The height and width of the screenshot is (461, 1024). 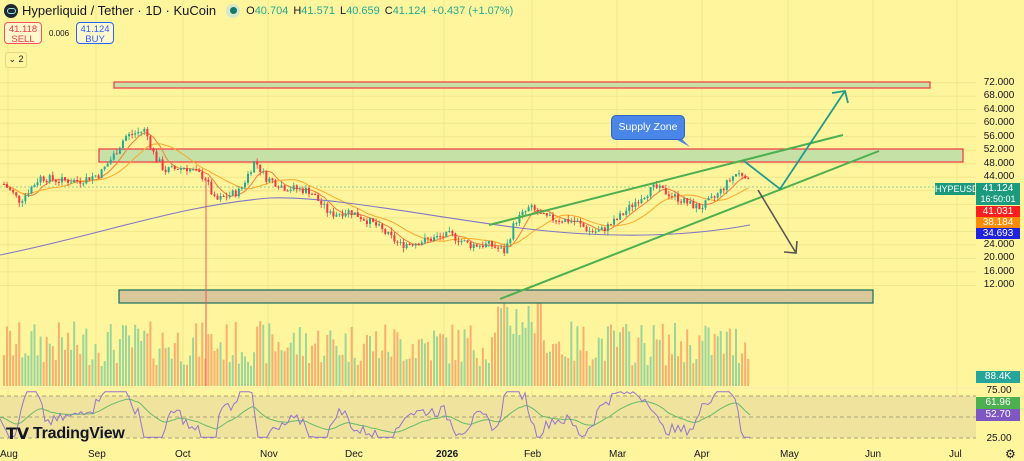 I want to click on price-tick: 48.000, so click(x=999, y=163).